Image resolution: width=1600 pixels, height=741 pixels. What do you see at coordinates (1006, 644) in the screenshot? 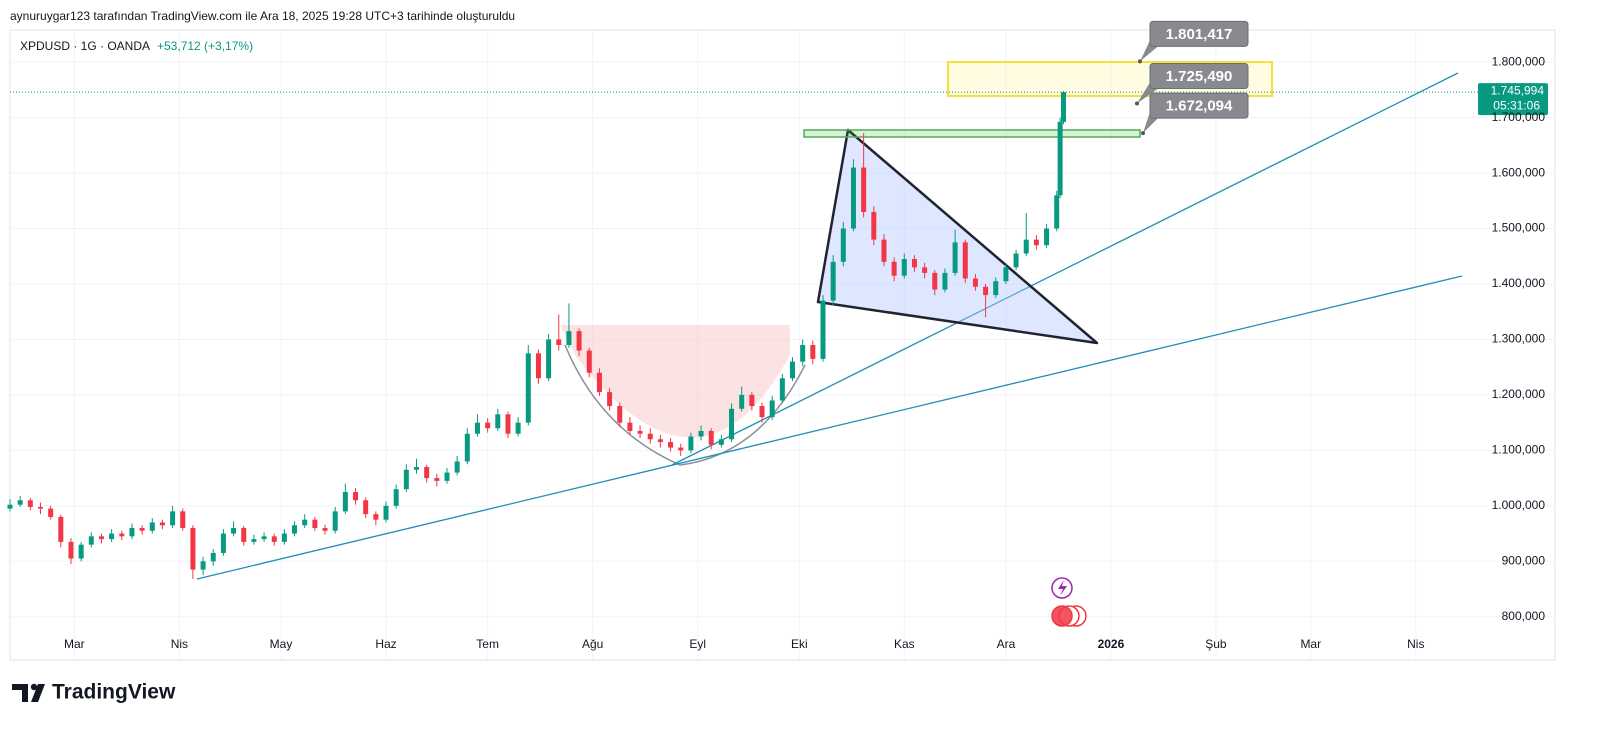
I see `x-tick-label: Ara` at bounding box center [1006, 644].